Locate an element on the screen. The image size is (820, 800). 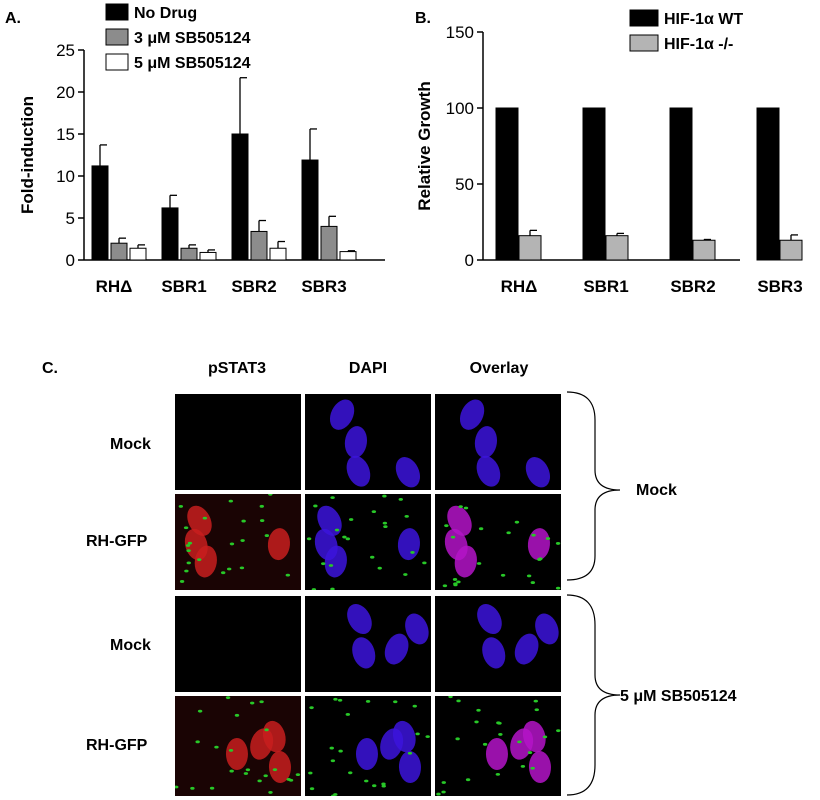
y-tick-label: 150 is located at coordinates (460, 32).